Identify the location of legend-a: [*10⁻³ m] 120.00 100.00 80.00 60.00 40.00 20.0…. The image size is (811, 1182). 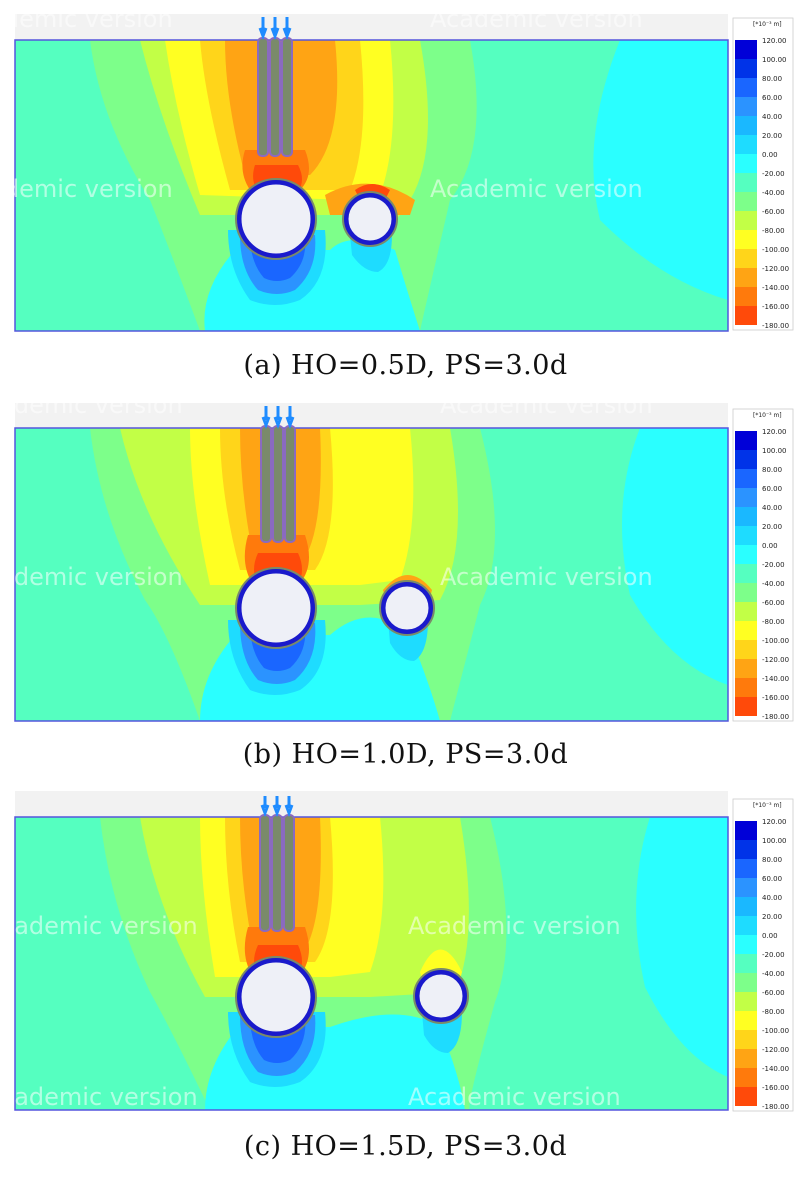
(763, 174).